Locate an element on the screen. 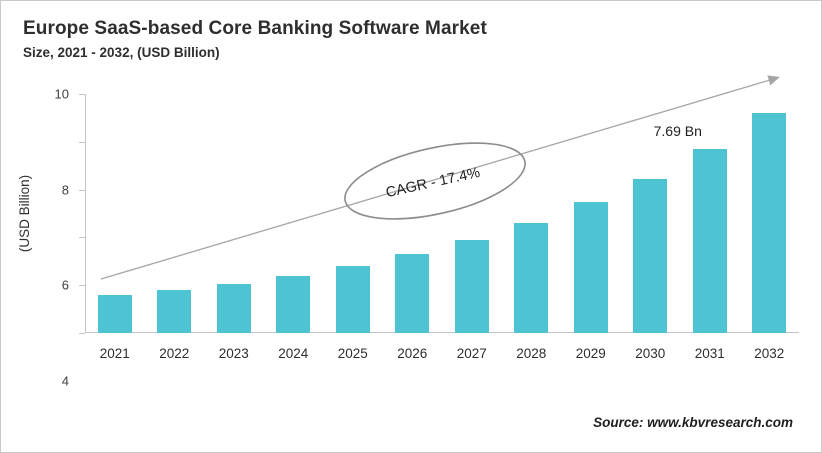  x-tick-label: 2031 is located at coordinates (709, 353).